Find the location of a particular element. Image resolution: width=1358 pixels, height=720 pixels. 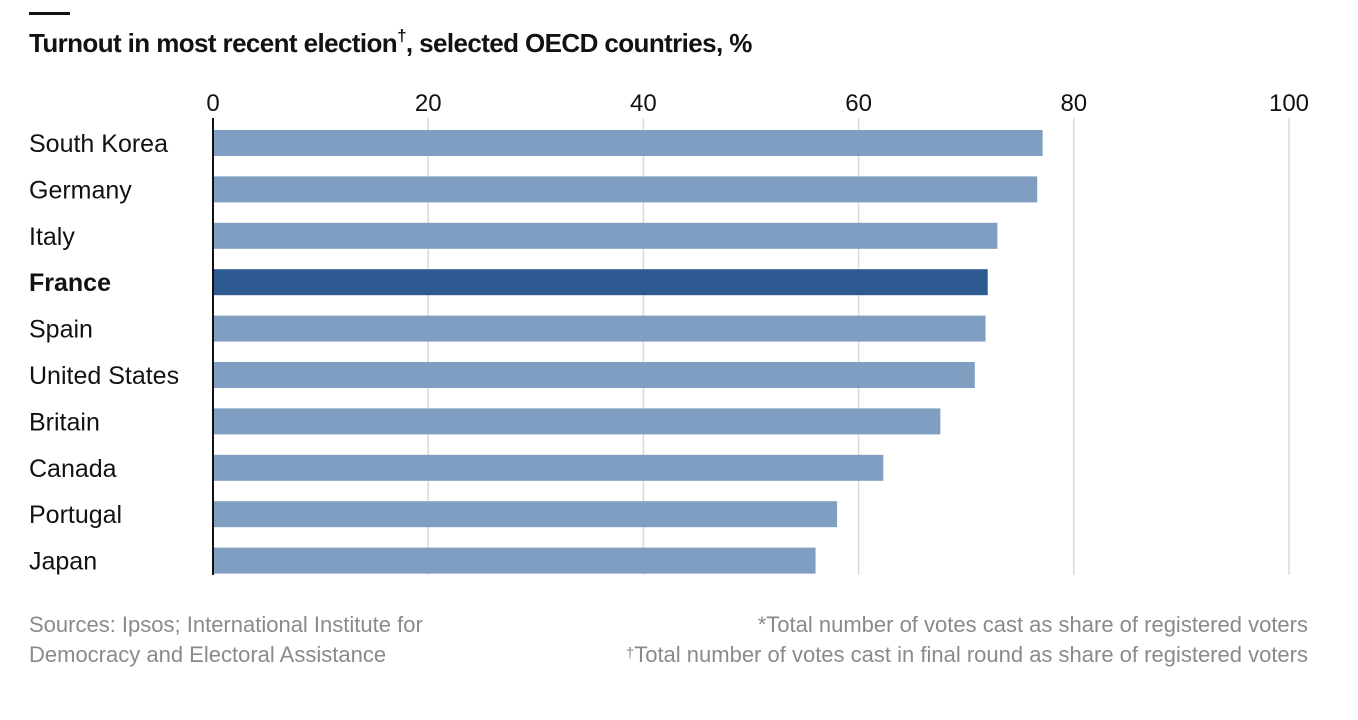

category-label-canada: Canada is located at coordinates (73, 469).